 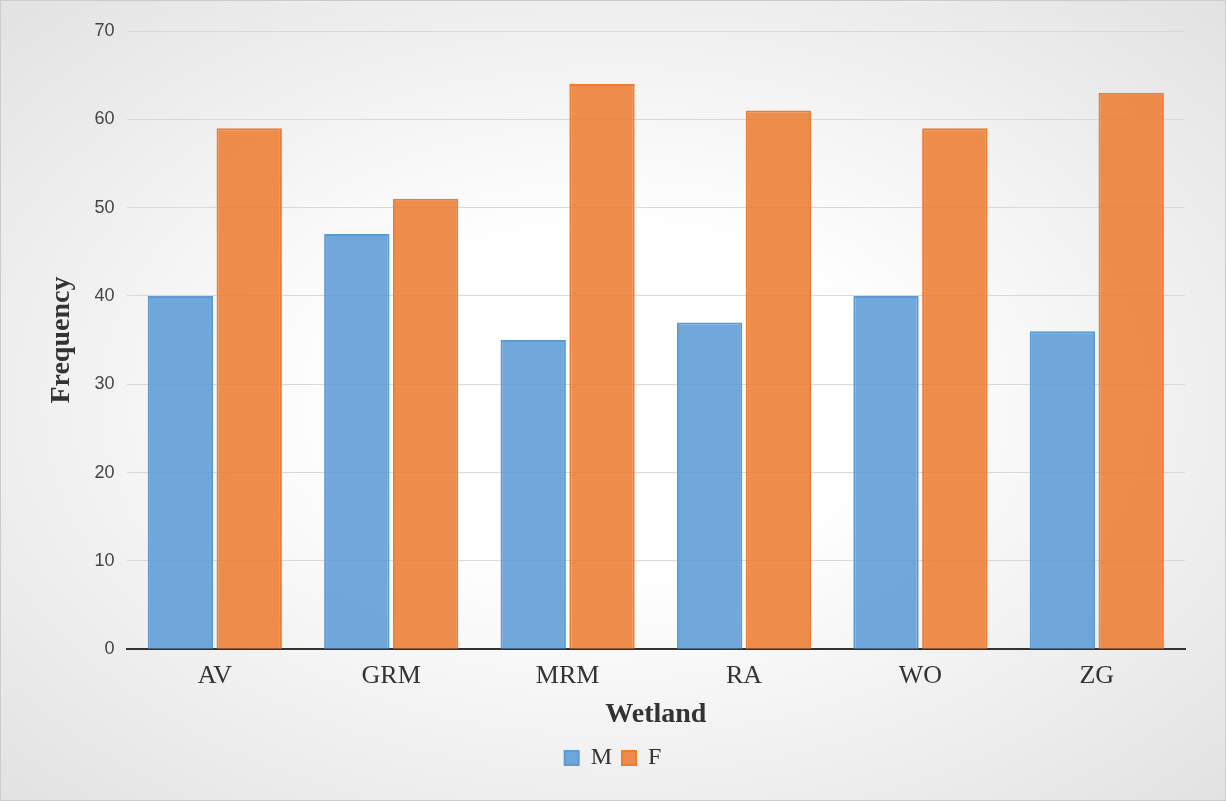 I want to click on legend-label: M, so click(x=601, y=756).